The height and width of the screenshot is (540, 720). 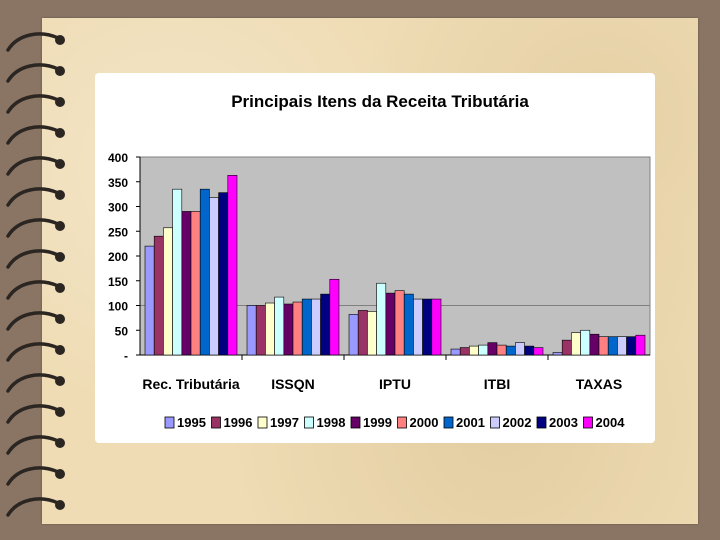 I want to click on x-tick-label: ISSQN, so click(x=293, y=384).